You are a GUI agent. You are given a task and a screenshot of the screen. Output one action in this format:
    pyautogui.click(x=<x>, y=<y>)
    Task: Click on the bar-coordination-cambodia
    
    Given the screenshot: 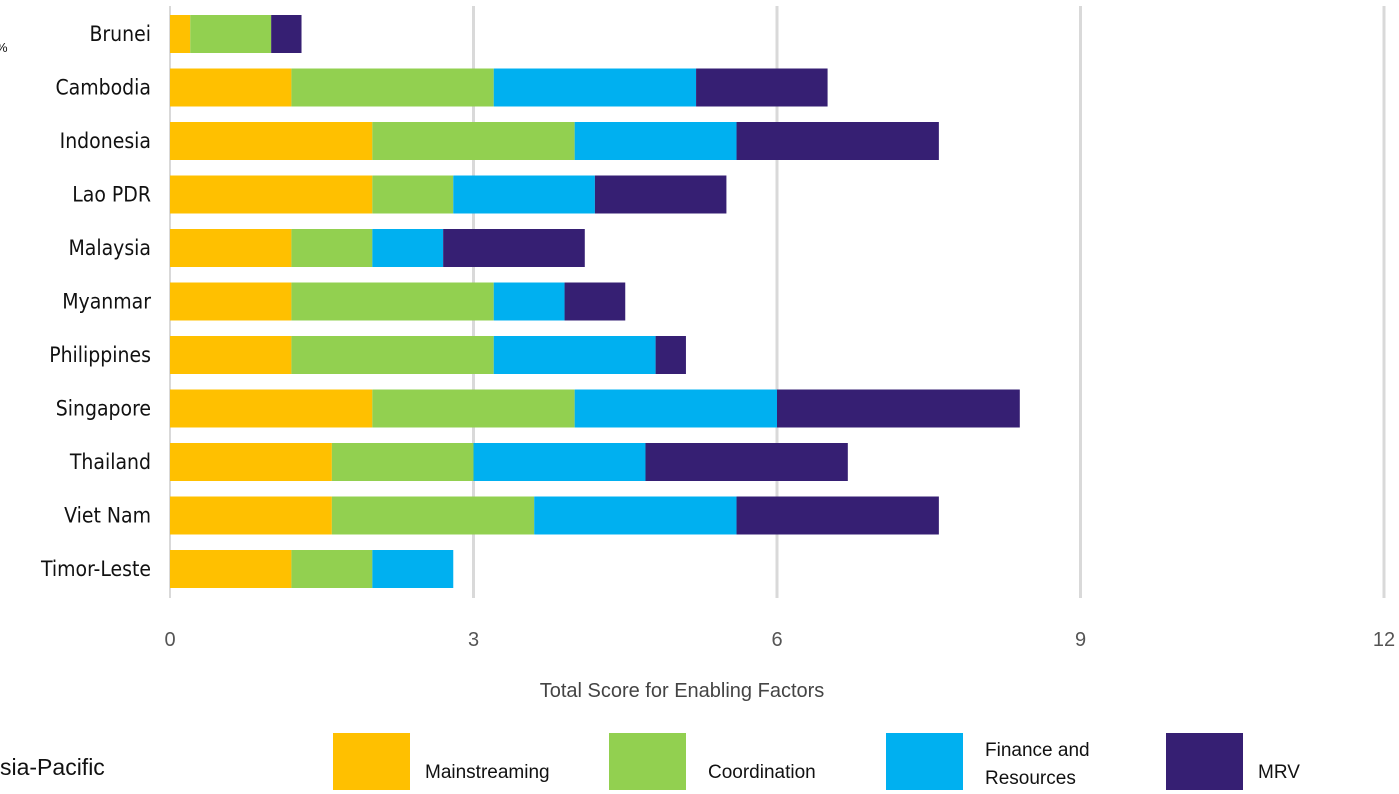 What is the action you would take?
    pyautogui.click(x=392, y=87)
    